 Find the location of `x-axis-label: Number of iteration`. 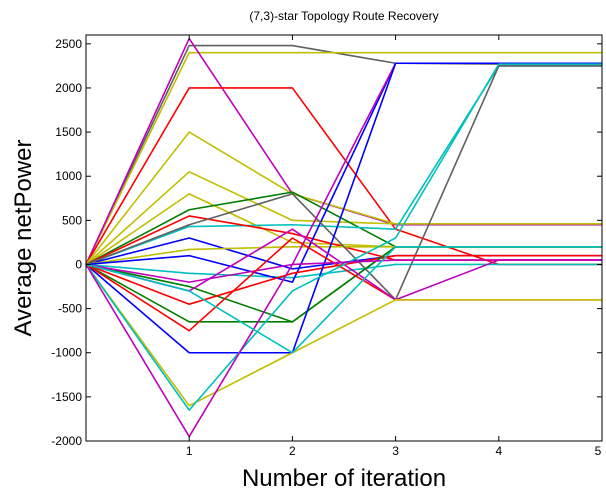

x-axis-label: Number of iteration is located at coordinates (344, 478).